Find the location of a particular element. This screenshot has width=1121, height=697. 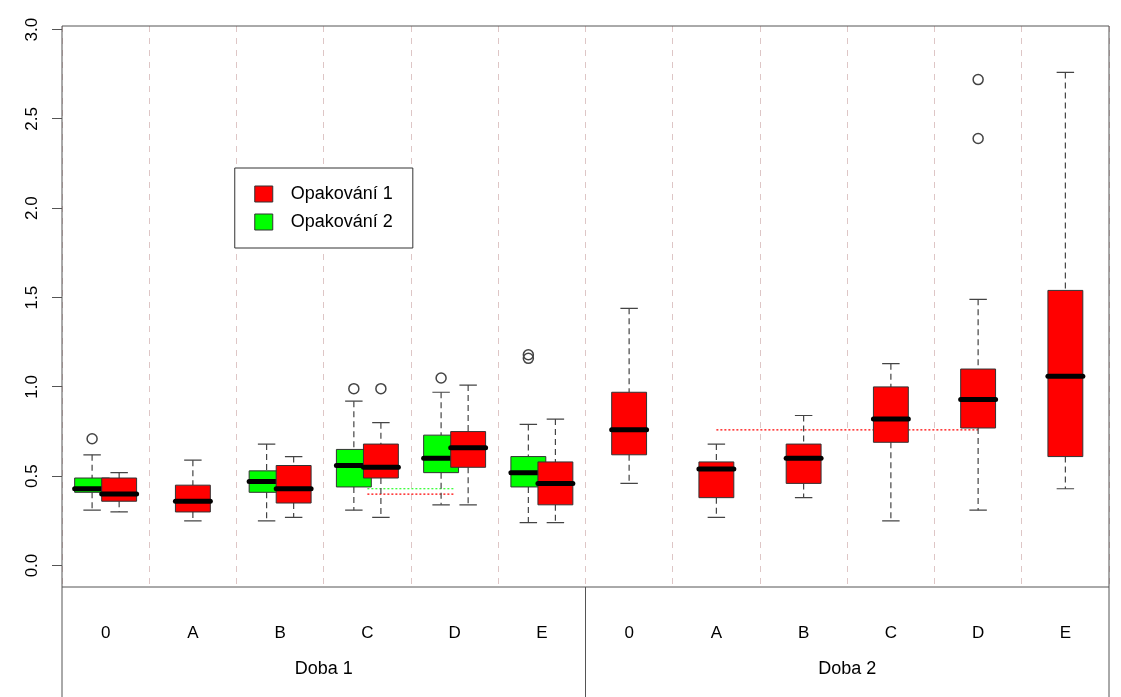

legend-label: Opakování 1 is located at coordinates (341, 192).